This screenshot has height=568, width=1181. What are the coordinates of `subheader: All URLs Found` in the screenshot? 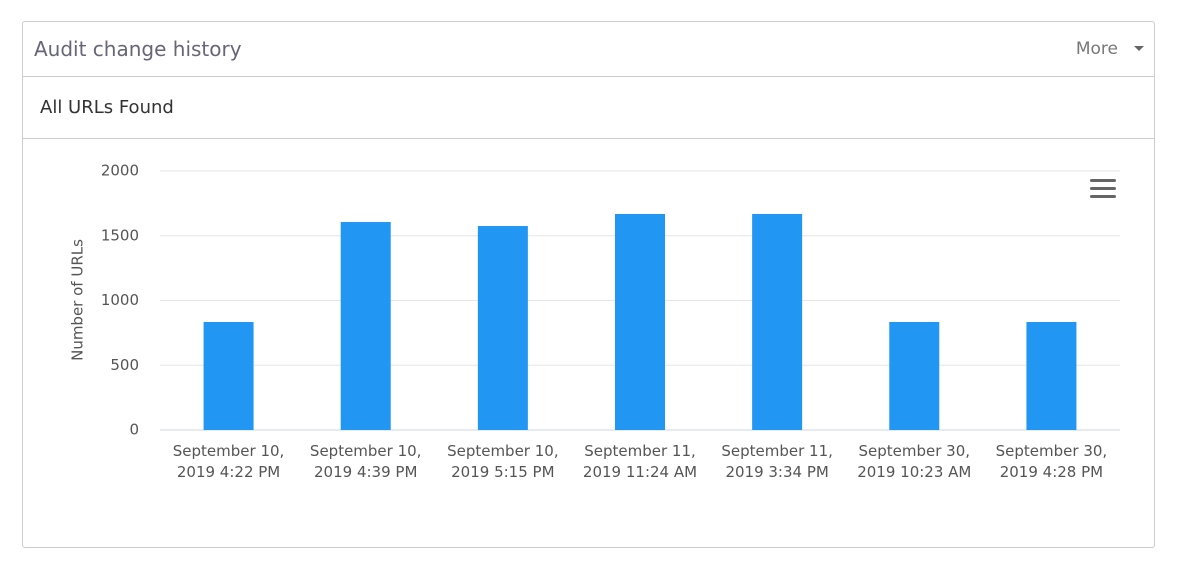 It's located at (588, 108).